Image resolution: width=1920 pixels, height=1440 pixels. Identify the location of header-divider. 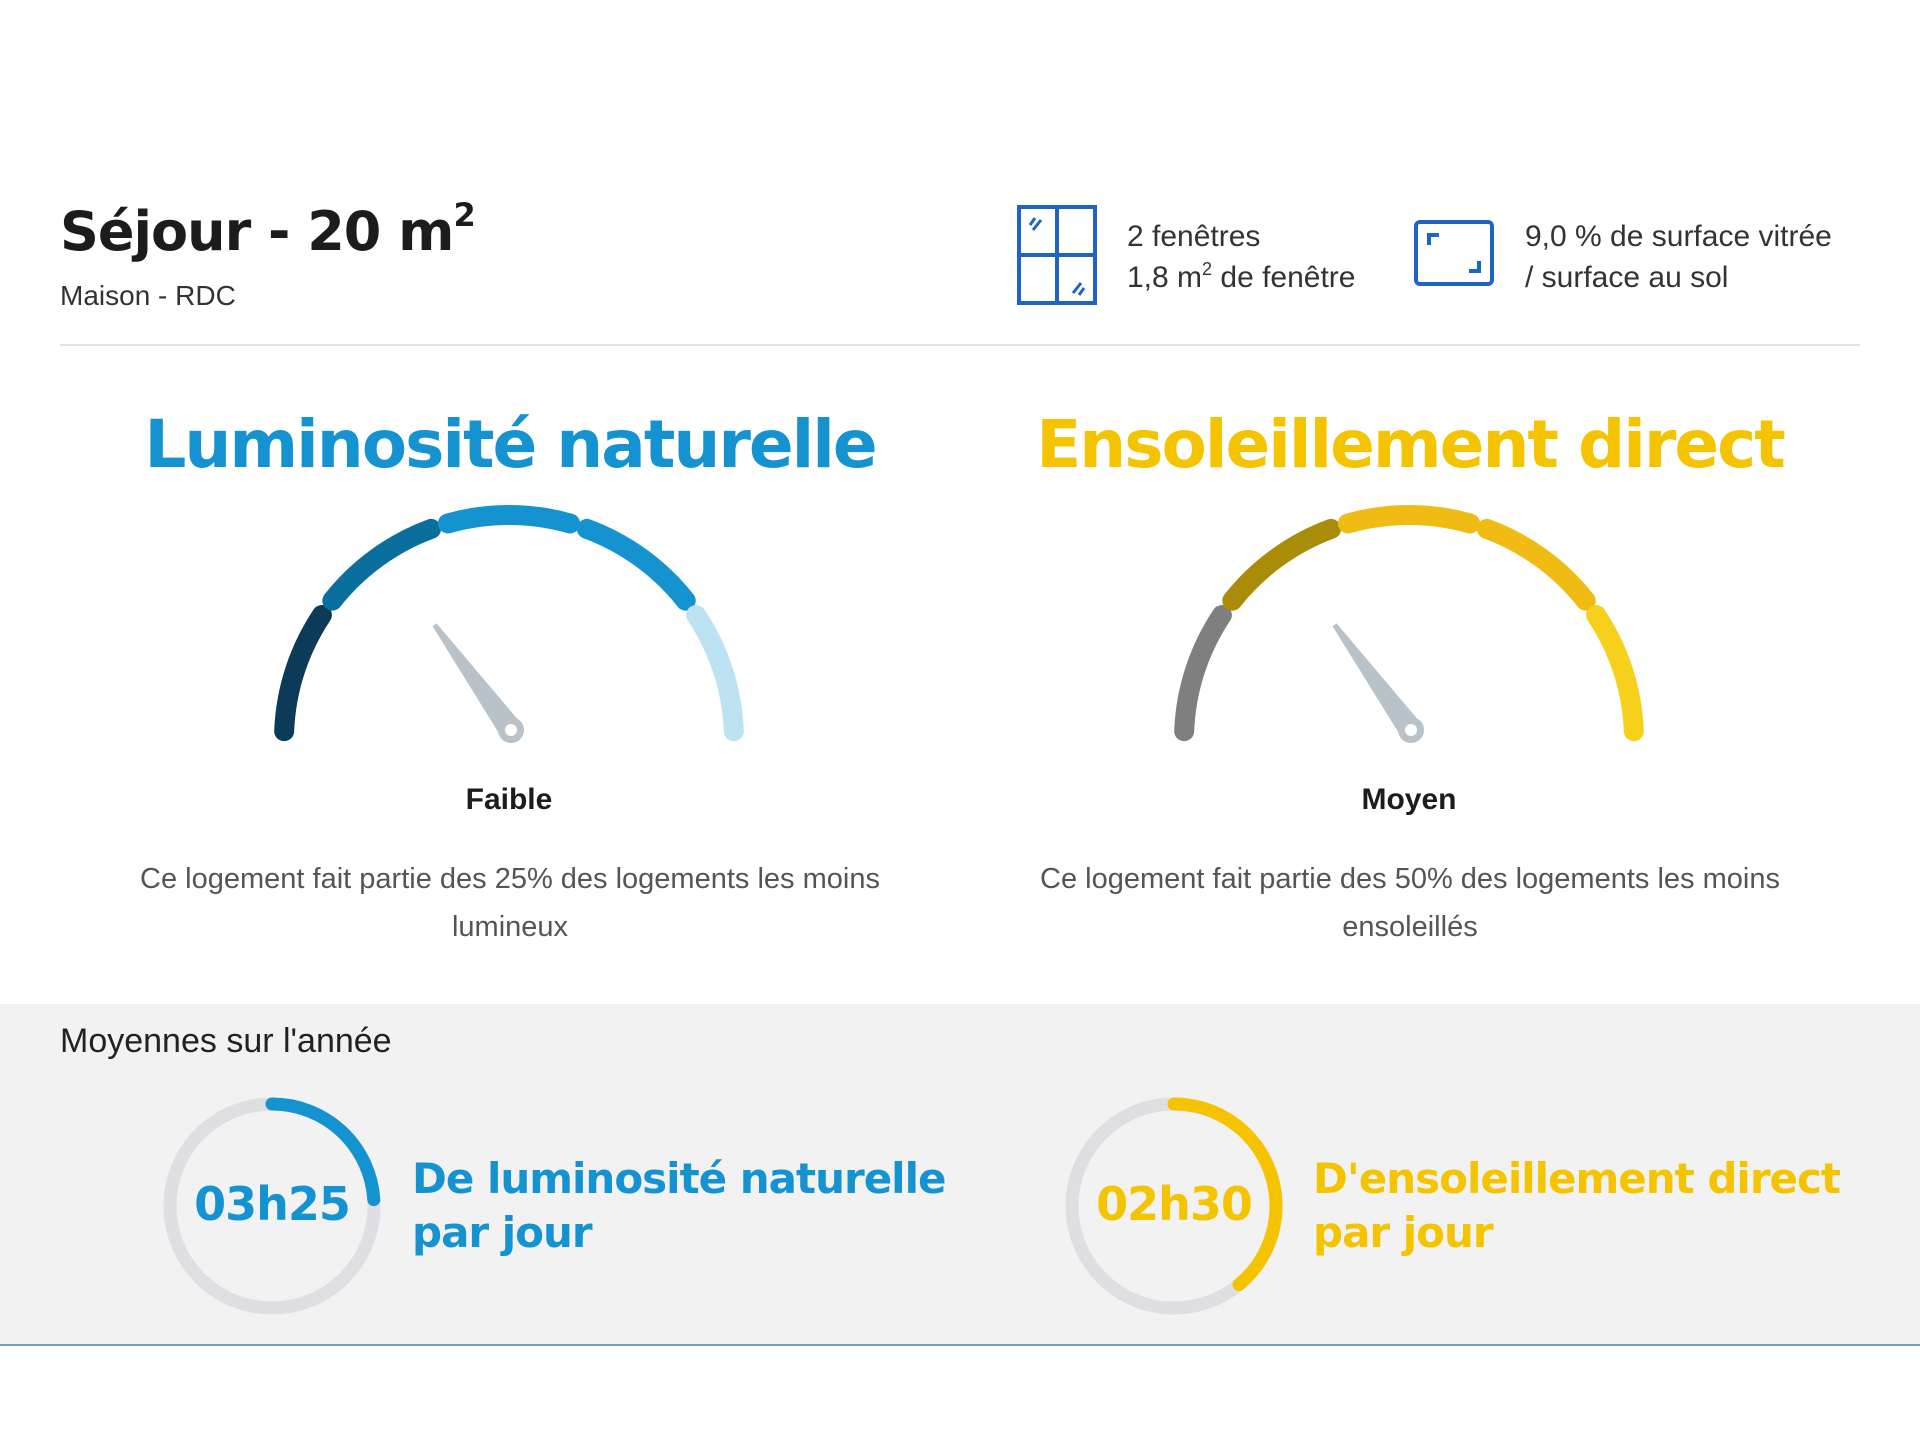
(960, 345).